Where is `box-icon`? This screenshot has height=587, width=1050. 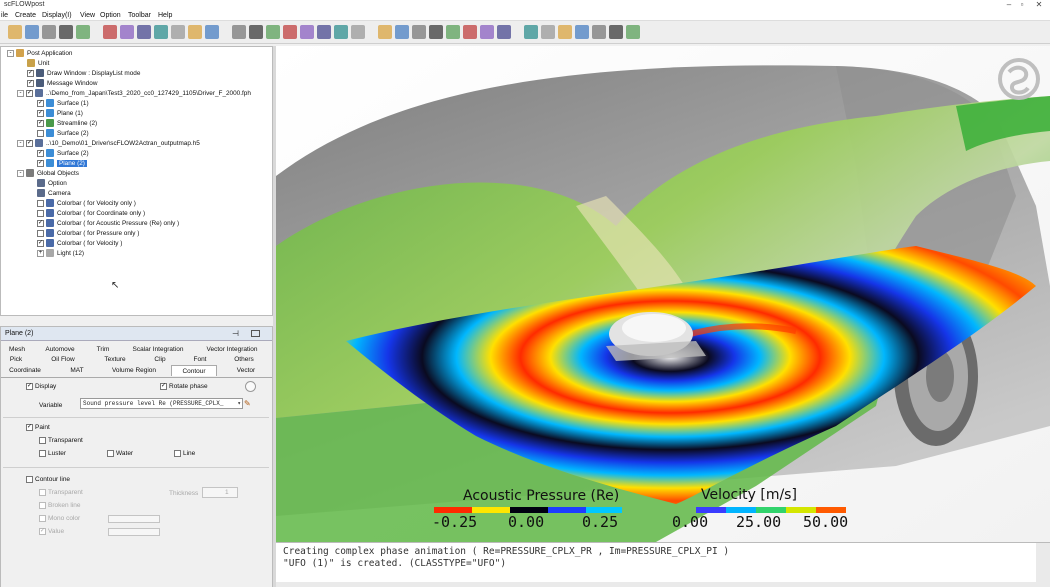 box-icon is located at coordinates (548, 32).